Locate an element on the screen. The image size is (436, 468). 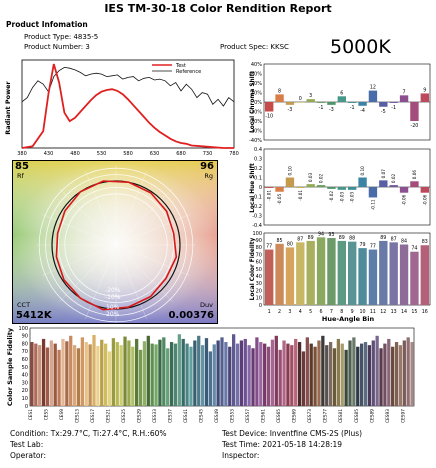
spectrum-xtick: 780 is located at coordinates (234, 154).